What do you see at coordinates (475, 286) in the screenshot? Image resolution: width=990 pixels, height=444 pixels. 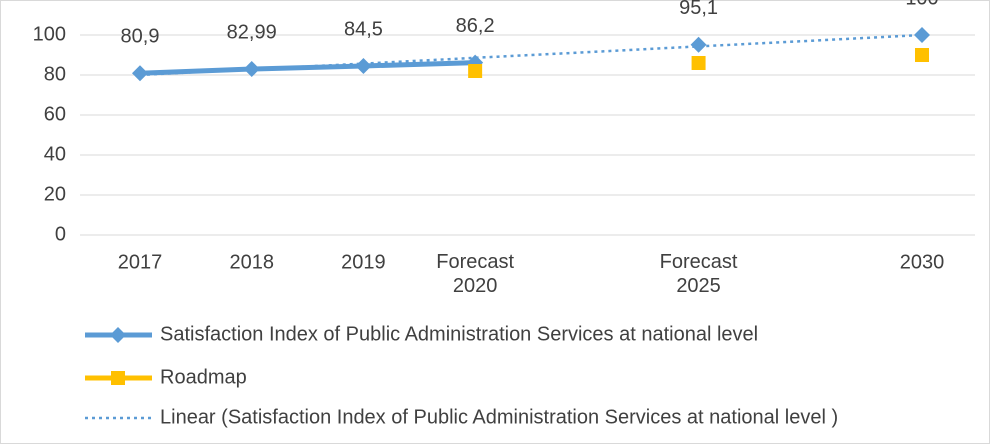 I see `x-tick-line: 2020` at bounding box center [475, 286].